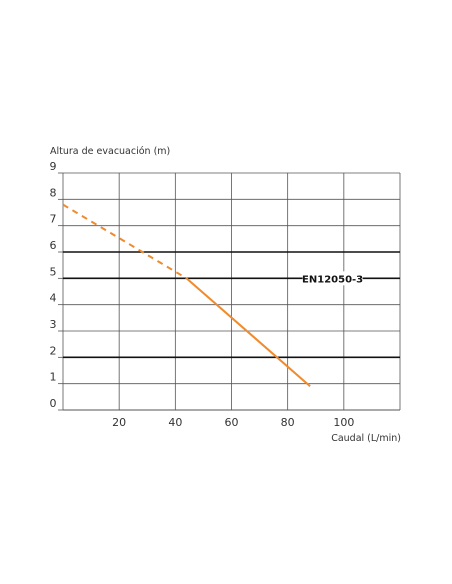 The image size is (452, 584). What do you see at coordinates (53, 271) in the screenshot?
I see `y-tick-label: 5` at bounding box center [53, 271].